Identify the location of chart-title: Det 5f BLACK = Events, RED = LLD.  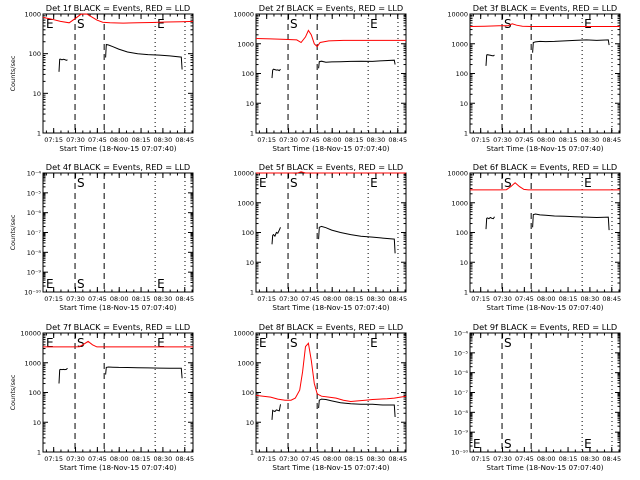
(331, 167).